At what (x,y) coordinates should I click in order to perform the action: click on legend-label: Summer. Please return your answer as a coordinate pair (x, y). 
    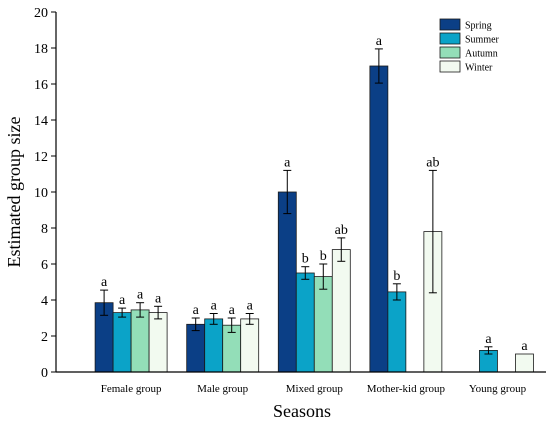
    Looking at the image, I should click on (482, 40).